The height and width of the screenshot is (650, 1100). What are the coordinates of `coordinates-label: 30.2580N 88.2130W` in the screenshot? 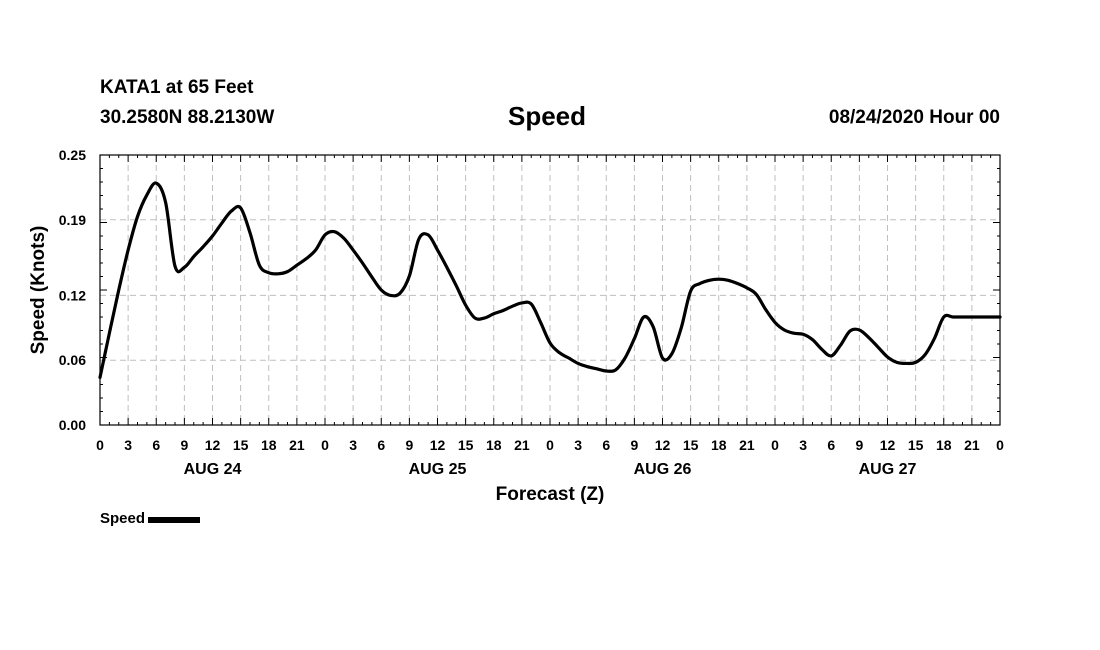 It's located at (187, 117).